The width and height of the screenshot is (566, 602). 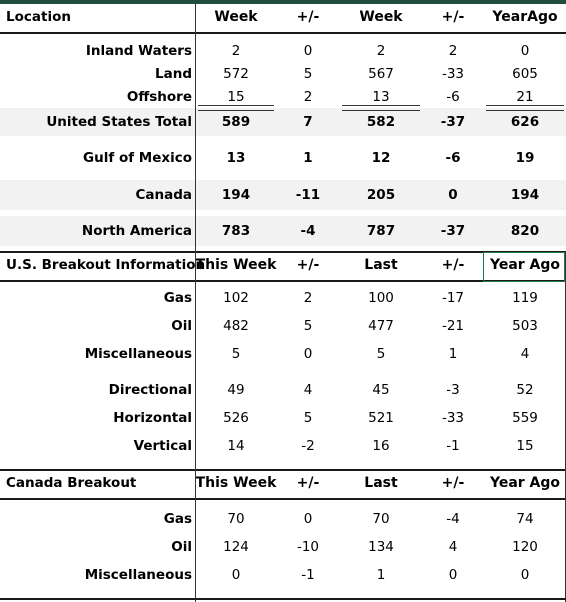 I want to click on row-label: Vertical, so click(x=162, y=446).